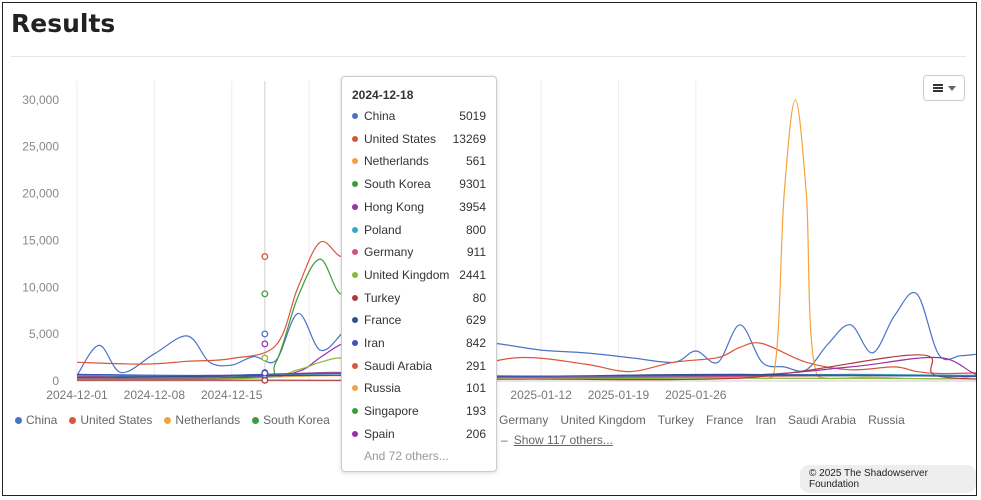 The height and width of the screenshot is (500, 981). Describe the element at coordinates (419, 298) in the screenshot. I see `tooltip-row: Turkey 80` at that location.